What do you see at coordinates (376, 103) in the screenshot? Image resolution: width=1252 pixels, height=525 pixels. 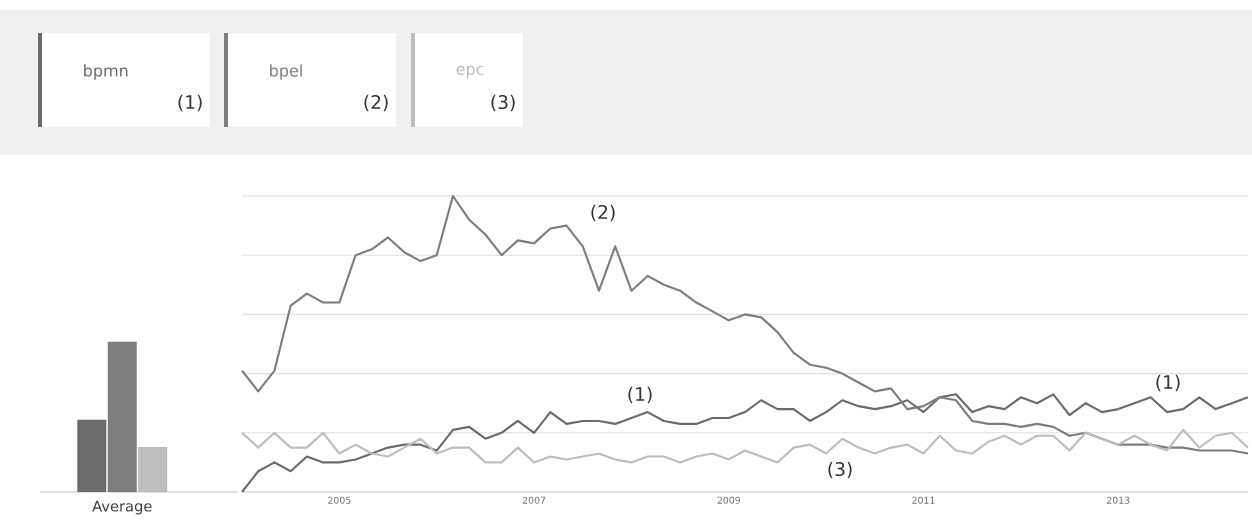 I see `text: (2)` at bounding box center [376, 103].